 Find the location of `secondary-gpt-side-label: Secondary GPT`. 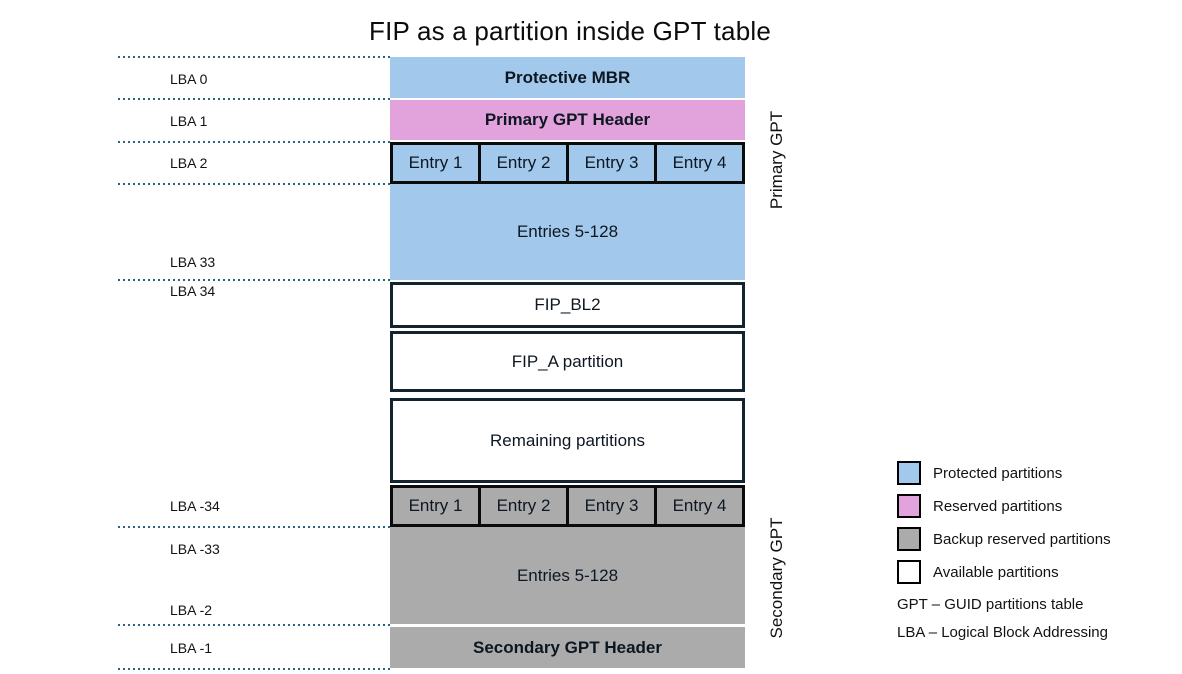

secondary-gpt-side-label: Secondary GPT is located at coordinates (776, 578).